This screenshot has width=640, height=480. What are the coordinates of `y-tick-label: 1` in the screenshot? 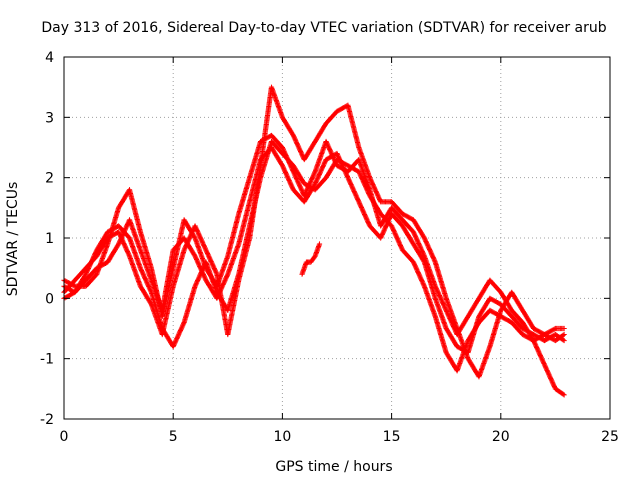 It's located at (49, 239).